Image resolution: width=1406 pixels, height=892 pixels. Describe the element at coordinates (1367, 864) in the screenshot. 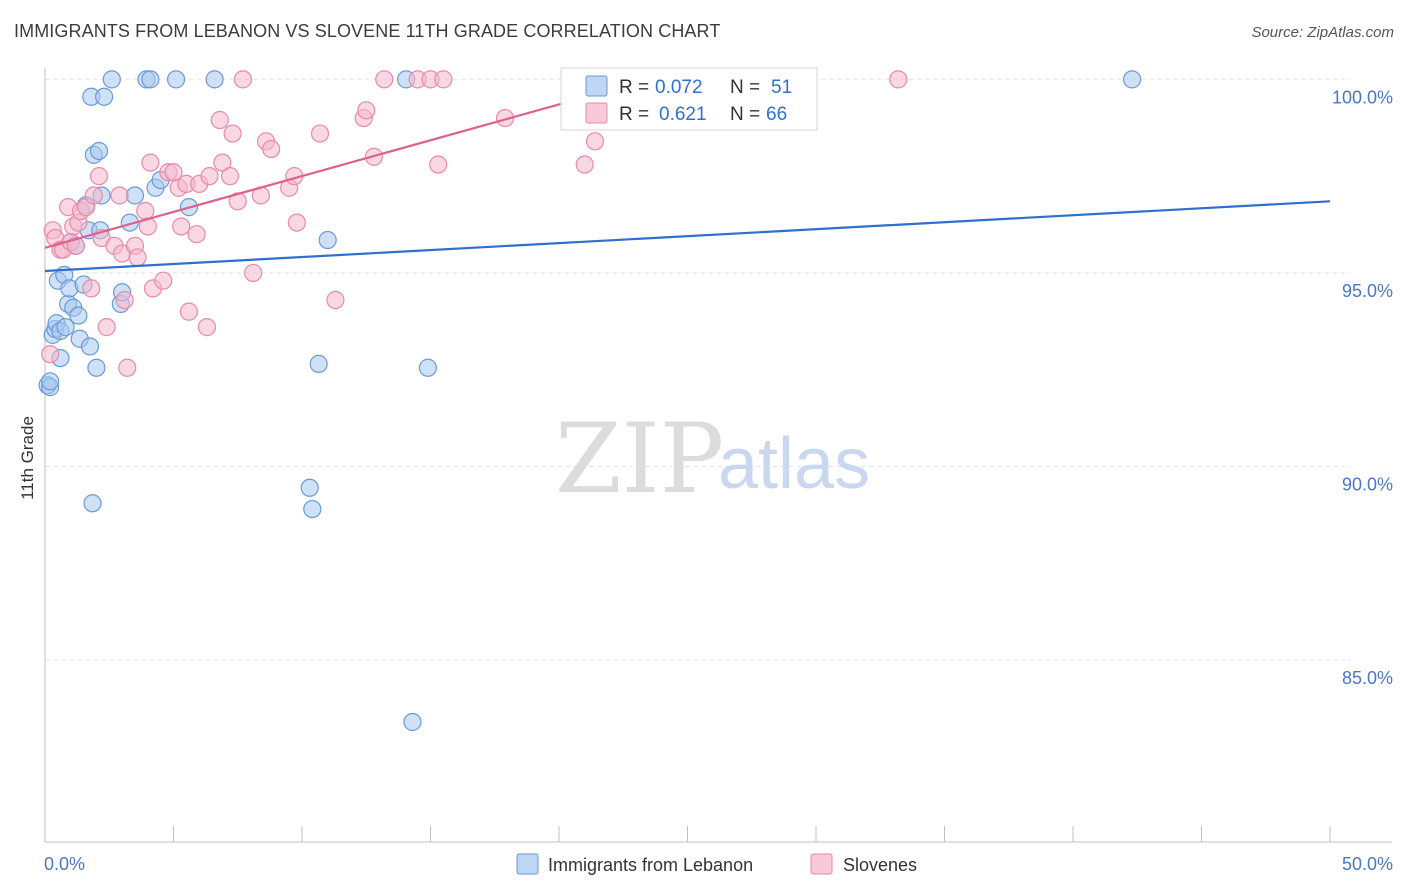

I see `x-tick-label-50: 50.0%` at that location.